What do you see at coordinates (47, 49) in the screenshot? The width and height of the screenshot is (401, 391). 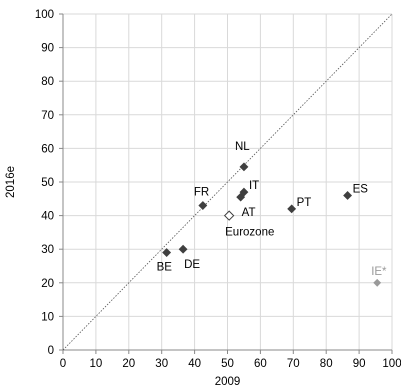 I see `y-tick-label: 90` at bounding box center [47, 49].